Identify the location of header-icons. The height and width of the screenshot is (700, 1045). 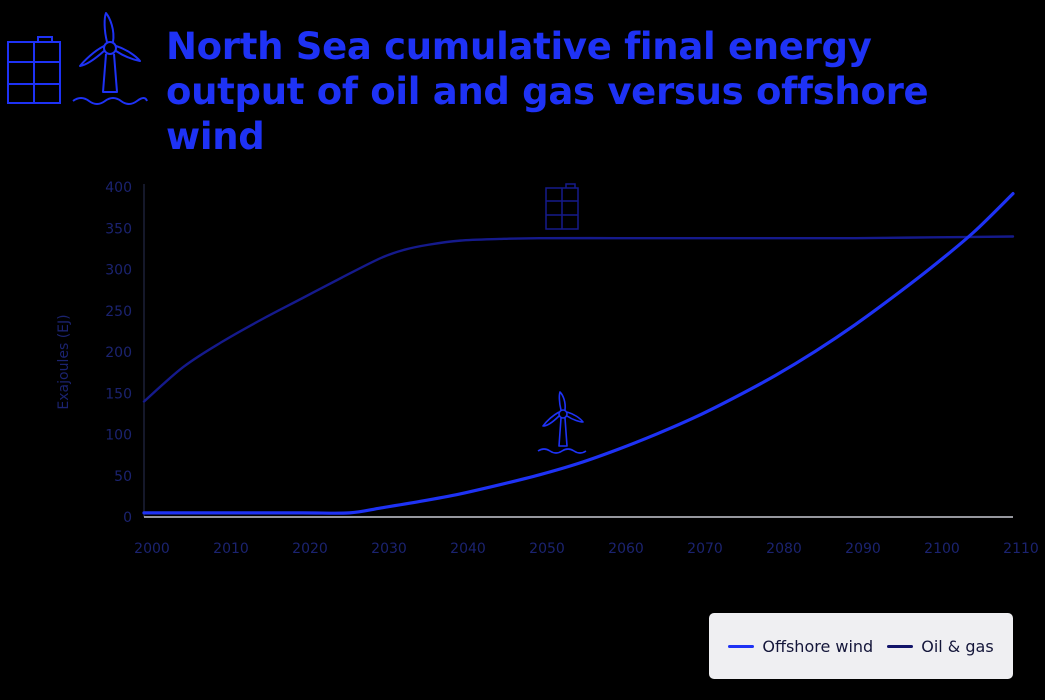
(77, 58).